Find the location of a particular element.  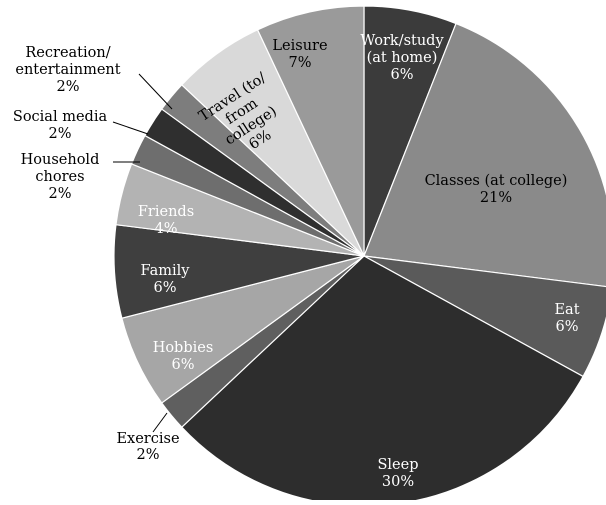

slice-label: Exercise 2% is located at coordinates (147, 447).